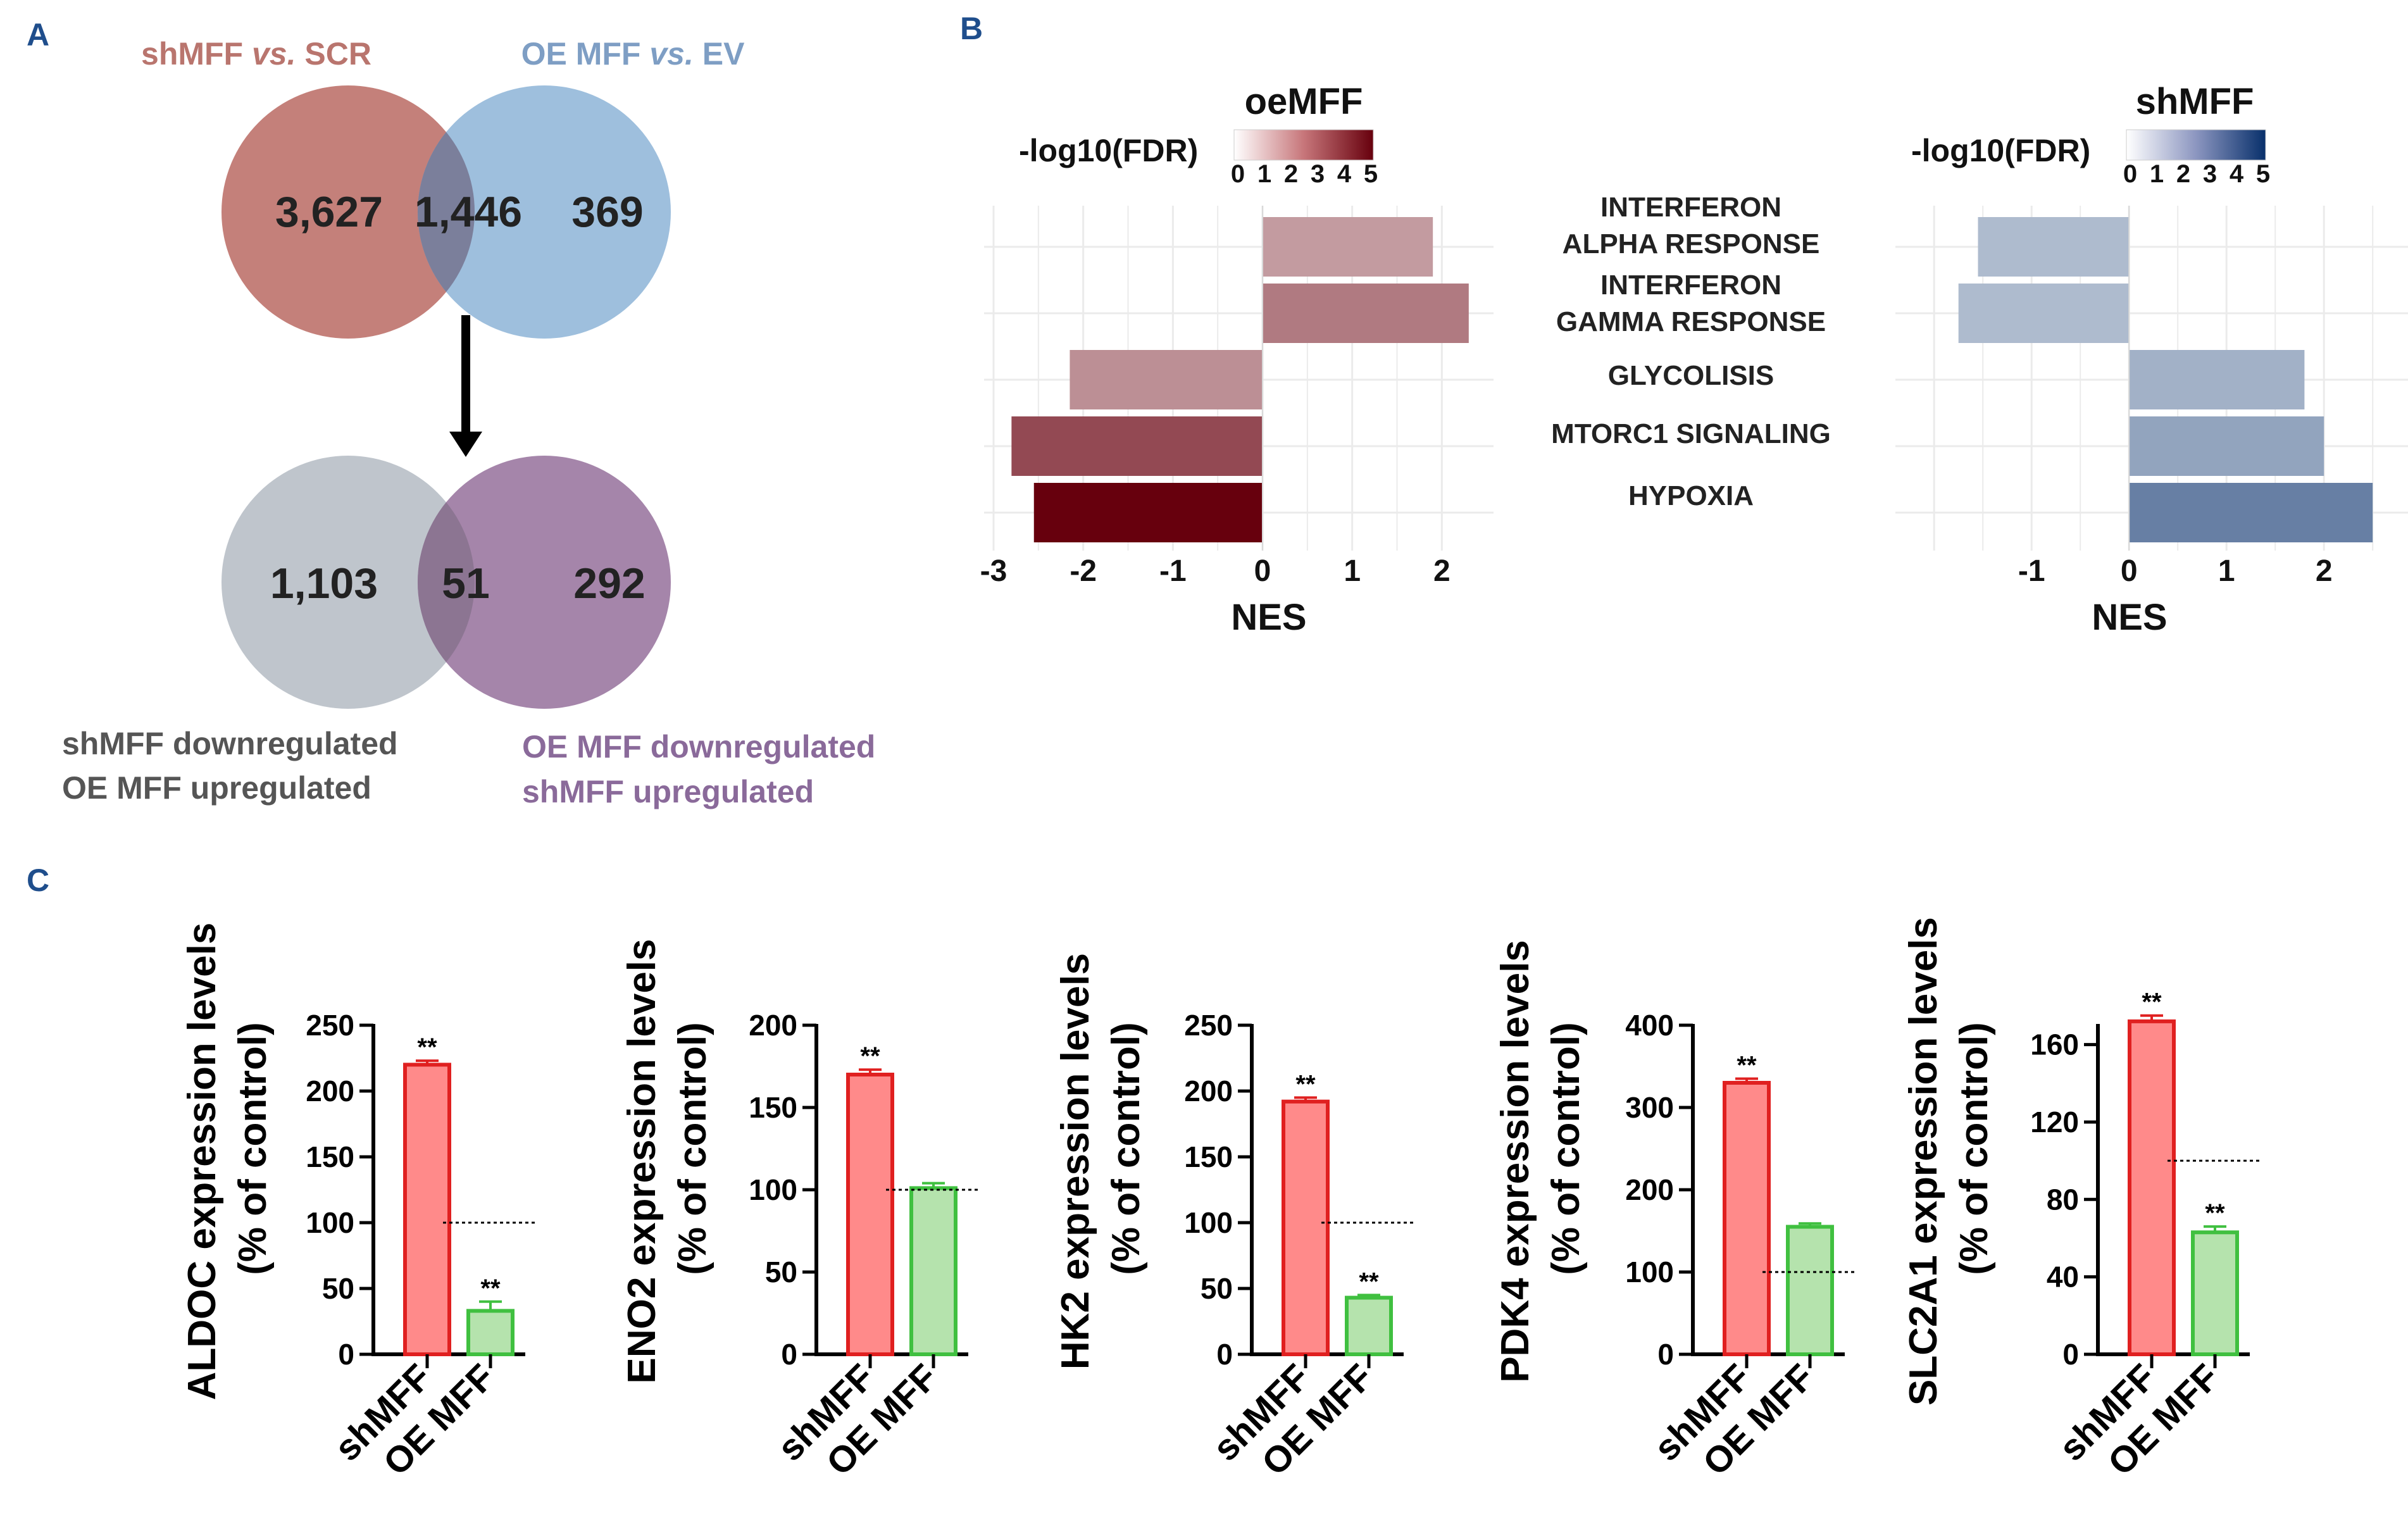  Describe the element at coordinates (1690, 207) in the screenshot. I see `gsea-pathway-label: INTERFERON` at that location.